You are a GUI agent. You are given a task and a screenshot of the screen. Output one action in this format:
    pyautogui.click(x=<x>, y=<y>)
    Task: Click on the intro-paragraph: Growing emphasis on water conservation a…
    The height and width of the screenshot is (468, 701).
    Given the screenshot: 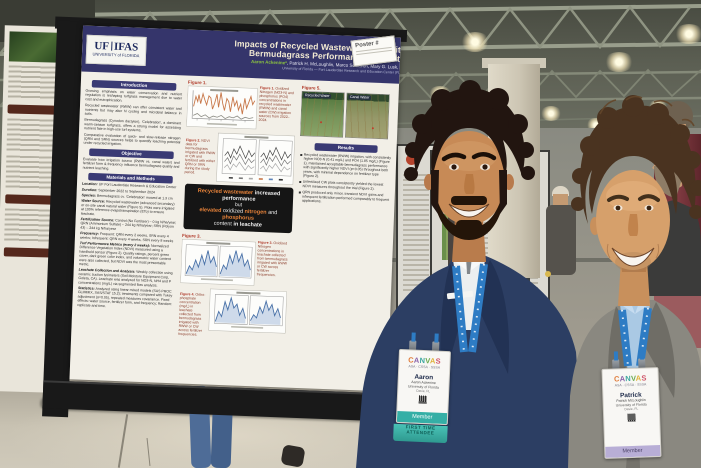 What is the action you would take?
    pyautogui.click(x=134, y=96)
    